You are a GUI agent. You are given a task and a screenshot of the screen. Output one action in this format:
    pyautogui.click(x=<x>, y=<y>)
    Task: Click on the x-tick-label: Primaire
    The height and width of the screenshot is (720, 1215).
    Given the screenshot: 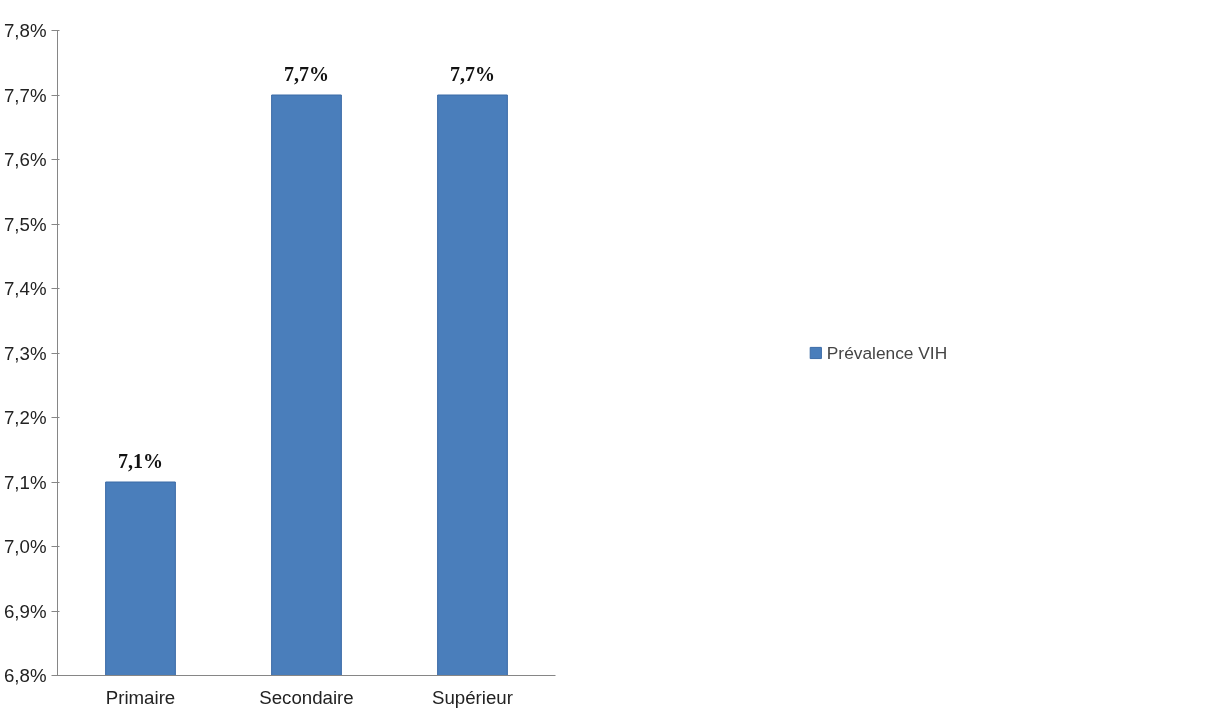 What is the action you would take?
    pyautogui.click(x=140, y=697)
    